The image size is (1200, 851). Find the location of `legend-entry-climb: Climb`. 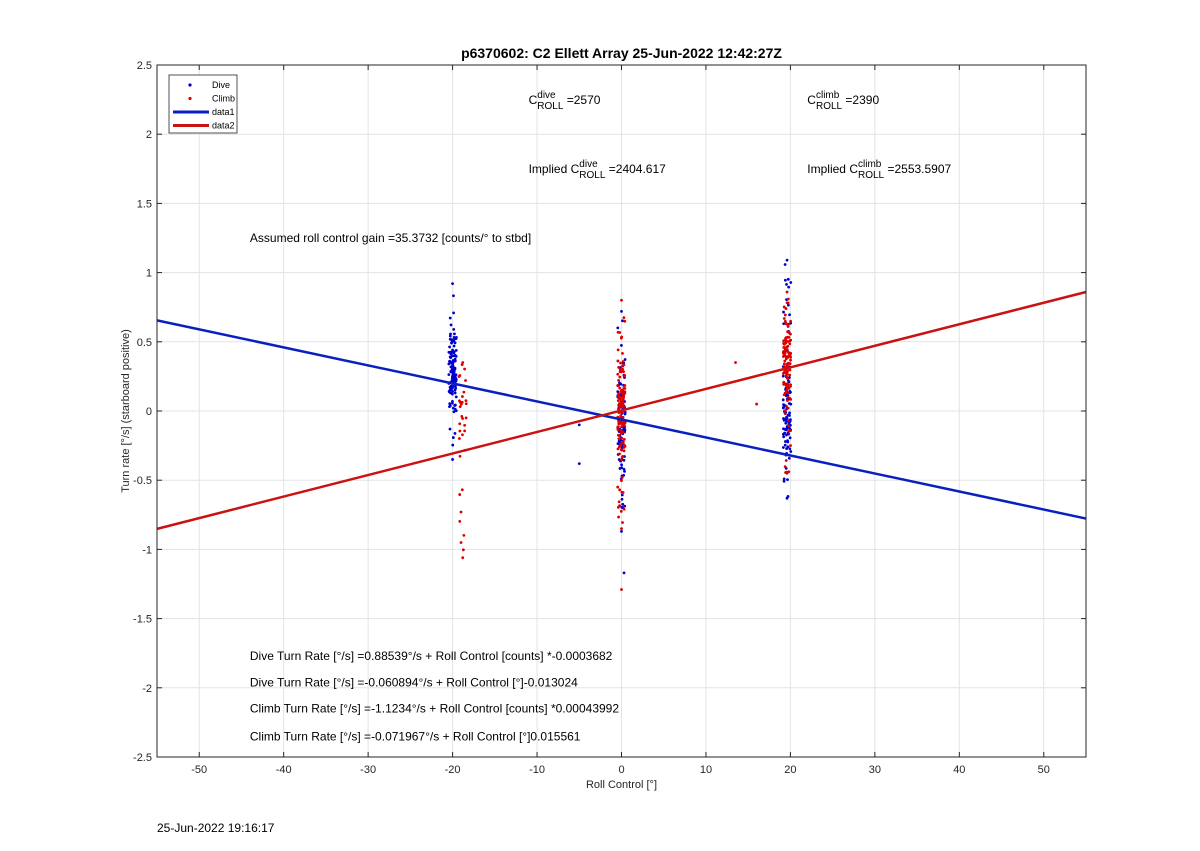

legend-entry-climb: Climb is located at coordinates (223, 99).